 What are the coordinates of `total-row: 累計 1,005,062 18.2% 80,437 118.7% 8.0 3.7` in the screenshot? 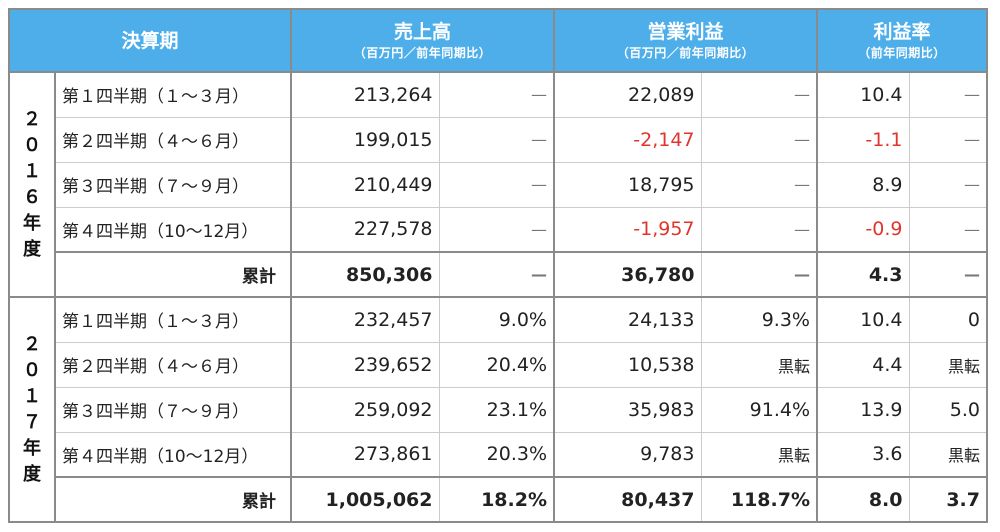 It's located at (498, 499).